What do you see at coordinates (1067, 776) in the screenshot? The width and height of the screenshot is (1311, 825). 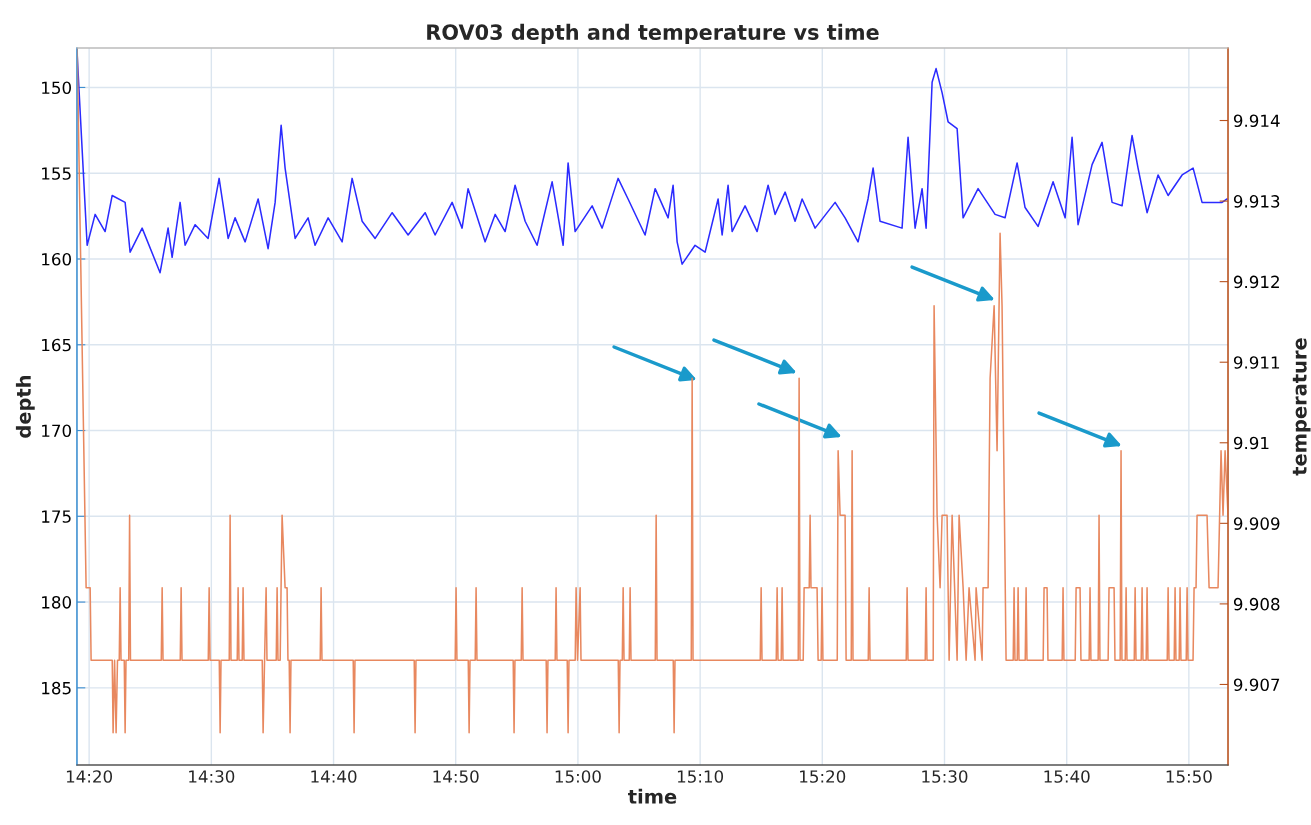 I see `x-tick-label: 15:40` at bounding box center [1067, 776].